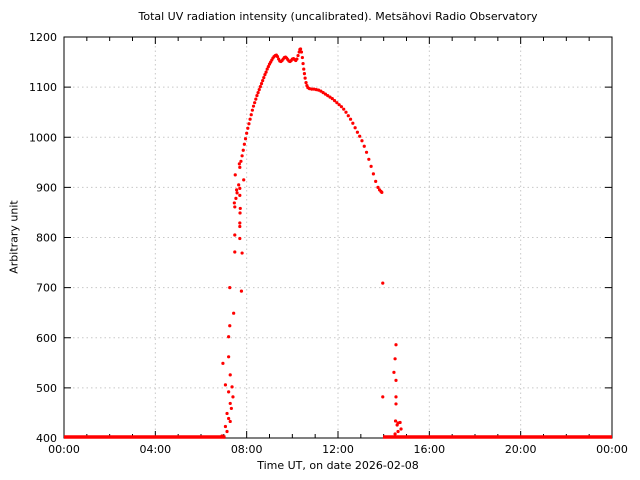  Describe the element at coordinates (46, 187) in the screenshot. I see `y-tick-label: 900` at that location.